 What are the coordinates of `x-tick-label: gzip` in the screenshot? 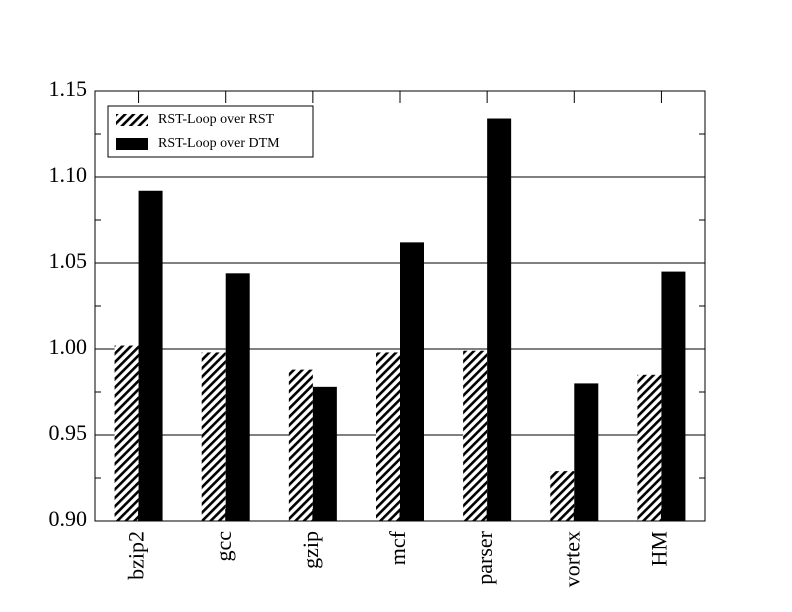 It's located at (310, 550).